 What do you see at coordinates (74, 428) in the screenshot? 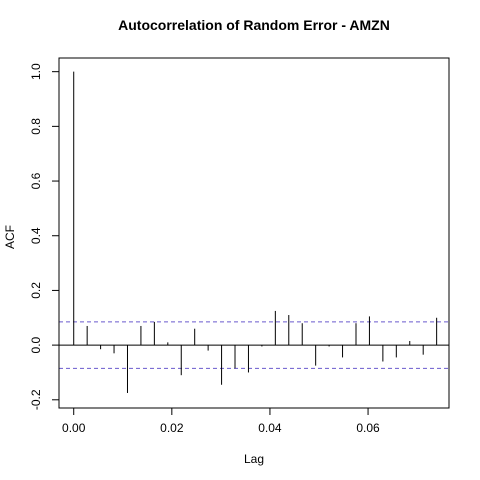
I see `x-tick-label: 0.00` at bounding box center [74, 428].